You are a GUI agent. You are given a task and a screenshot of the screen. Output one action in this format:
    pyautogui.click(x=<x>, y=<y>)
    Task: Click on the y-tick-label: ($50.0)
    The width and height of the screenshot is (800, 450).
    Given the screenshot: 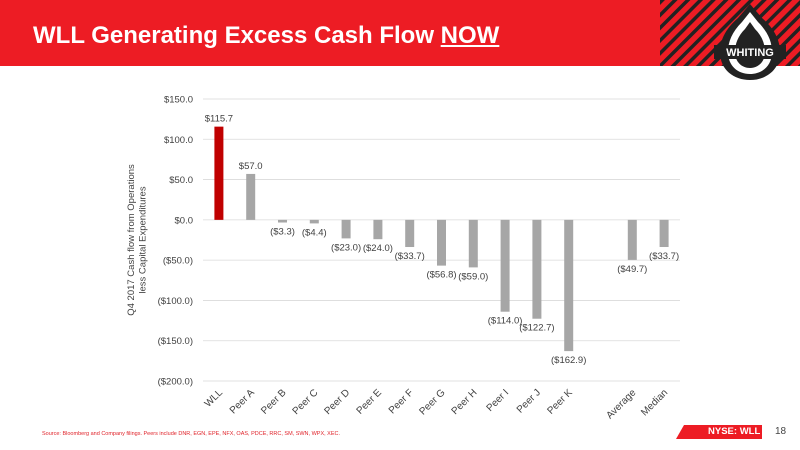 What is the action you would take?
    pyautogui.click(x=178, y=261)
    